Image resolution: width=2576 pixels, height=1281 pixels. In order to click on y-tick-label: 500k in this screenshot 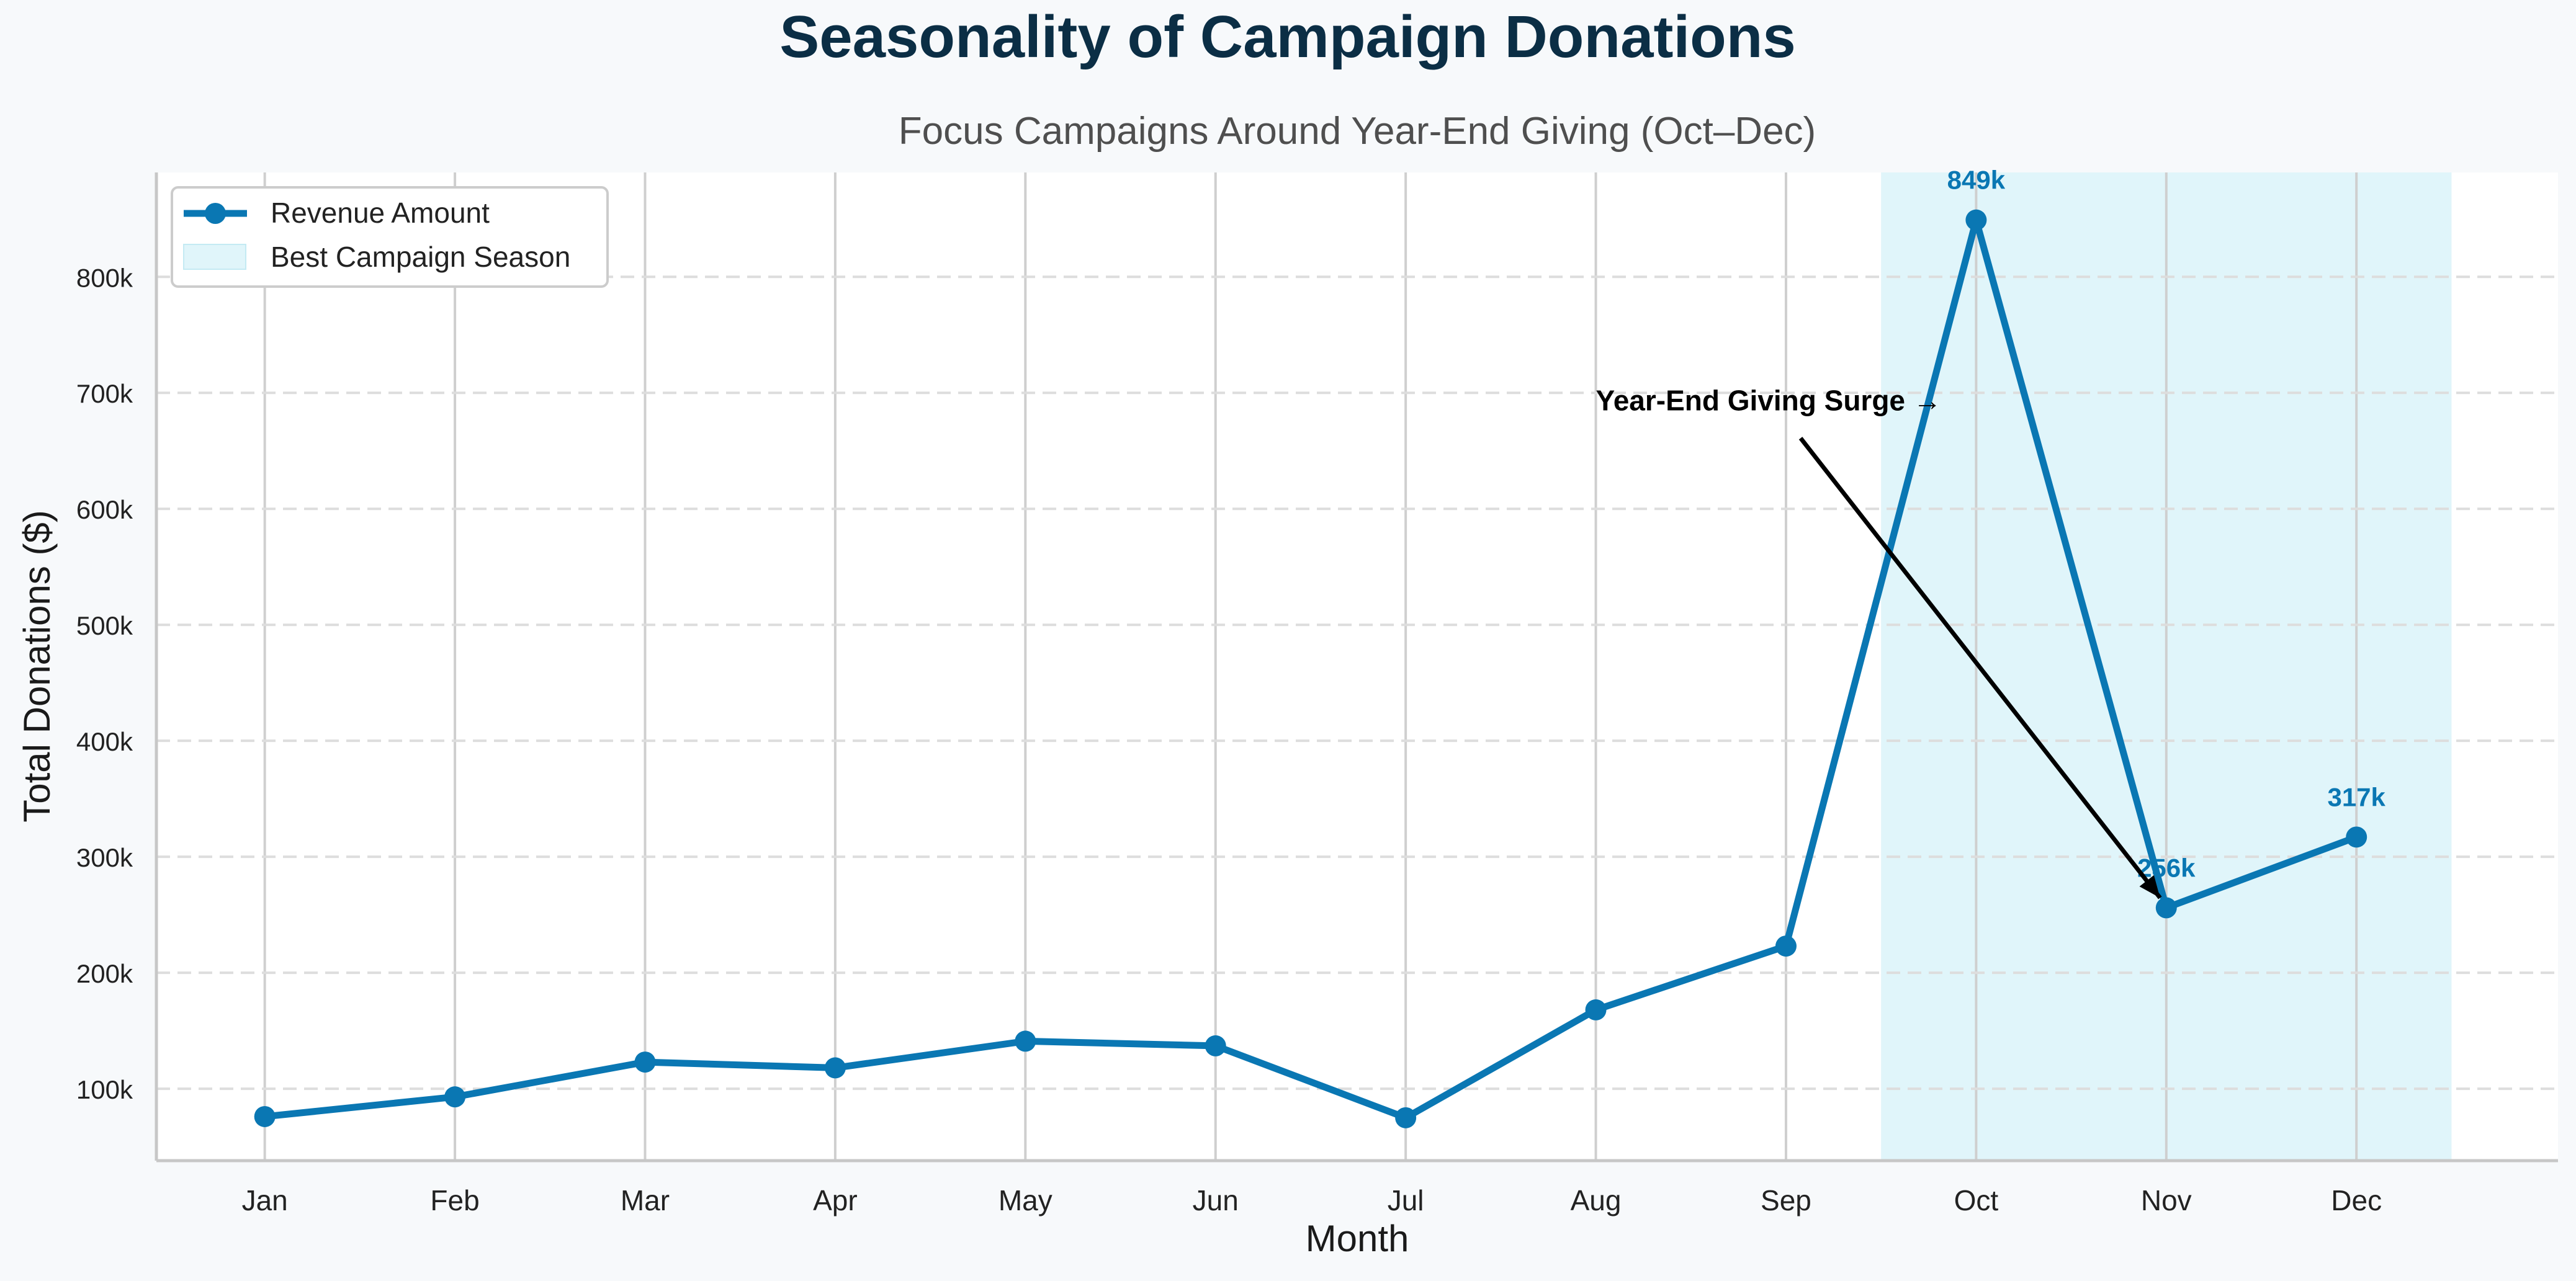, I will do `click(105, 625)`.